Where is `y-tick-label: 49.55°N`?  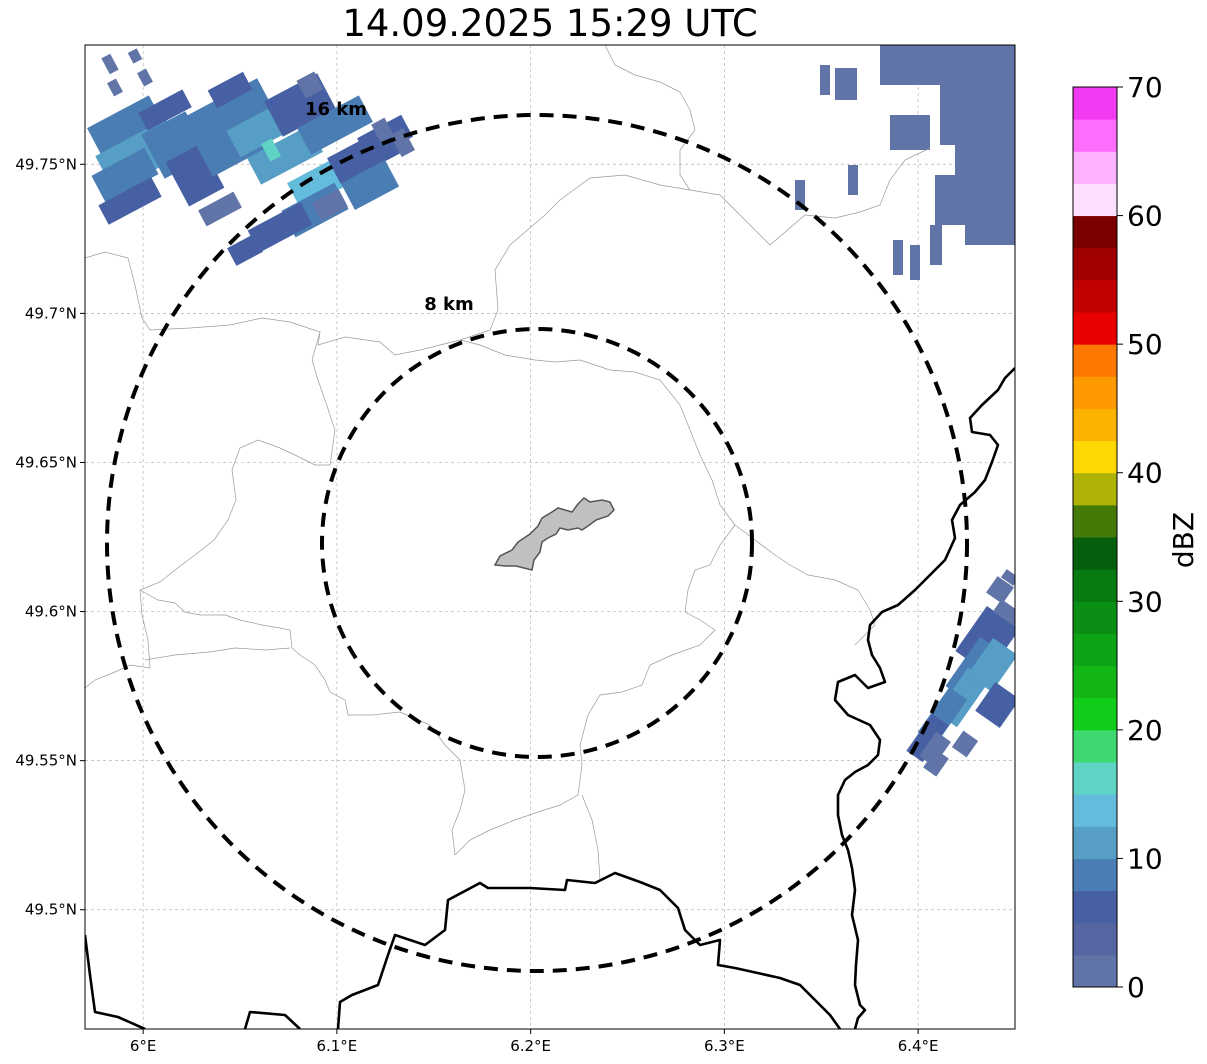
y-tick-label: 49.55°N is located at coordinates (46, 761).